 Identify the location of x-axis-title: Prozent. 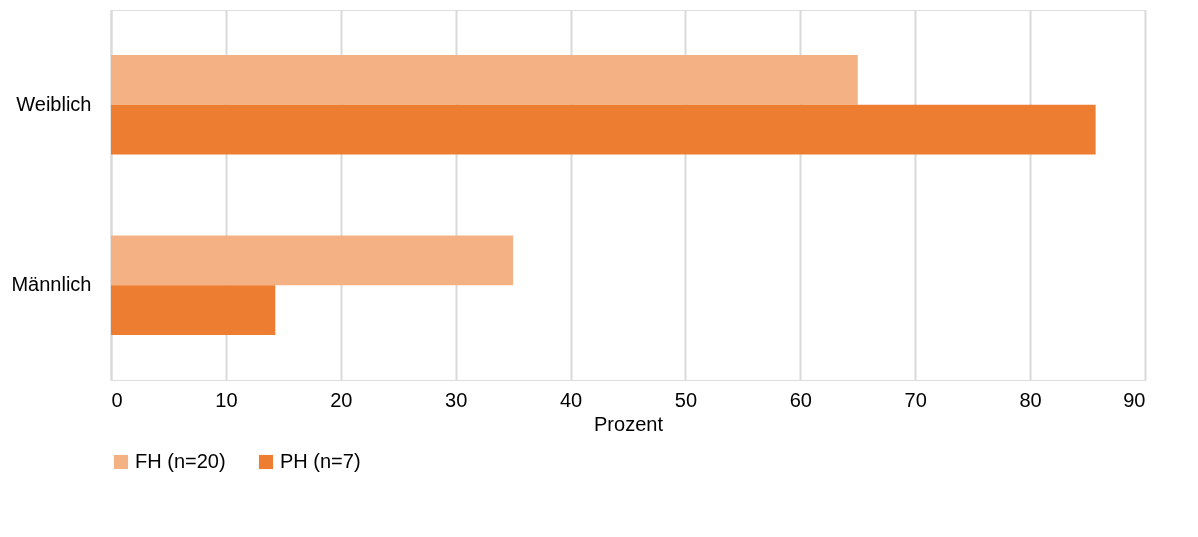
(629, 423).